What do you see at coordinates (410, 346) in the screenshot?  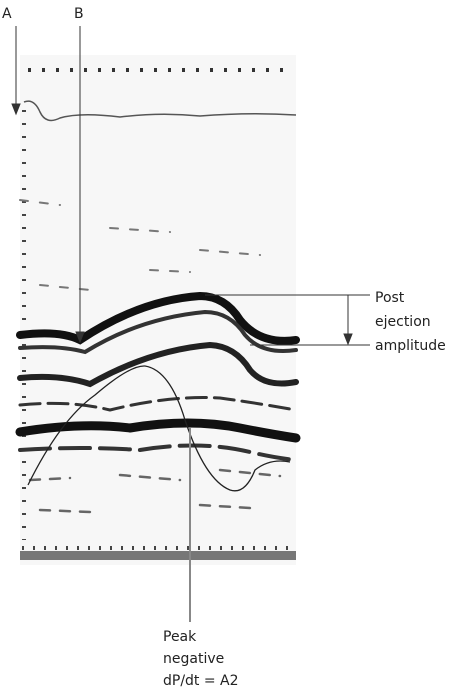 I see `annotation-text: amplitude` at bounding box center [410, 346].